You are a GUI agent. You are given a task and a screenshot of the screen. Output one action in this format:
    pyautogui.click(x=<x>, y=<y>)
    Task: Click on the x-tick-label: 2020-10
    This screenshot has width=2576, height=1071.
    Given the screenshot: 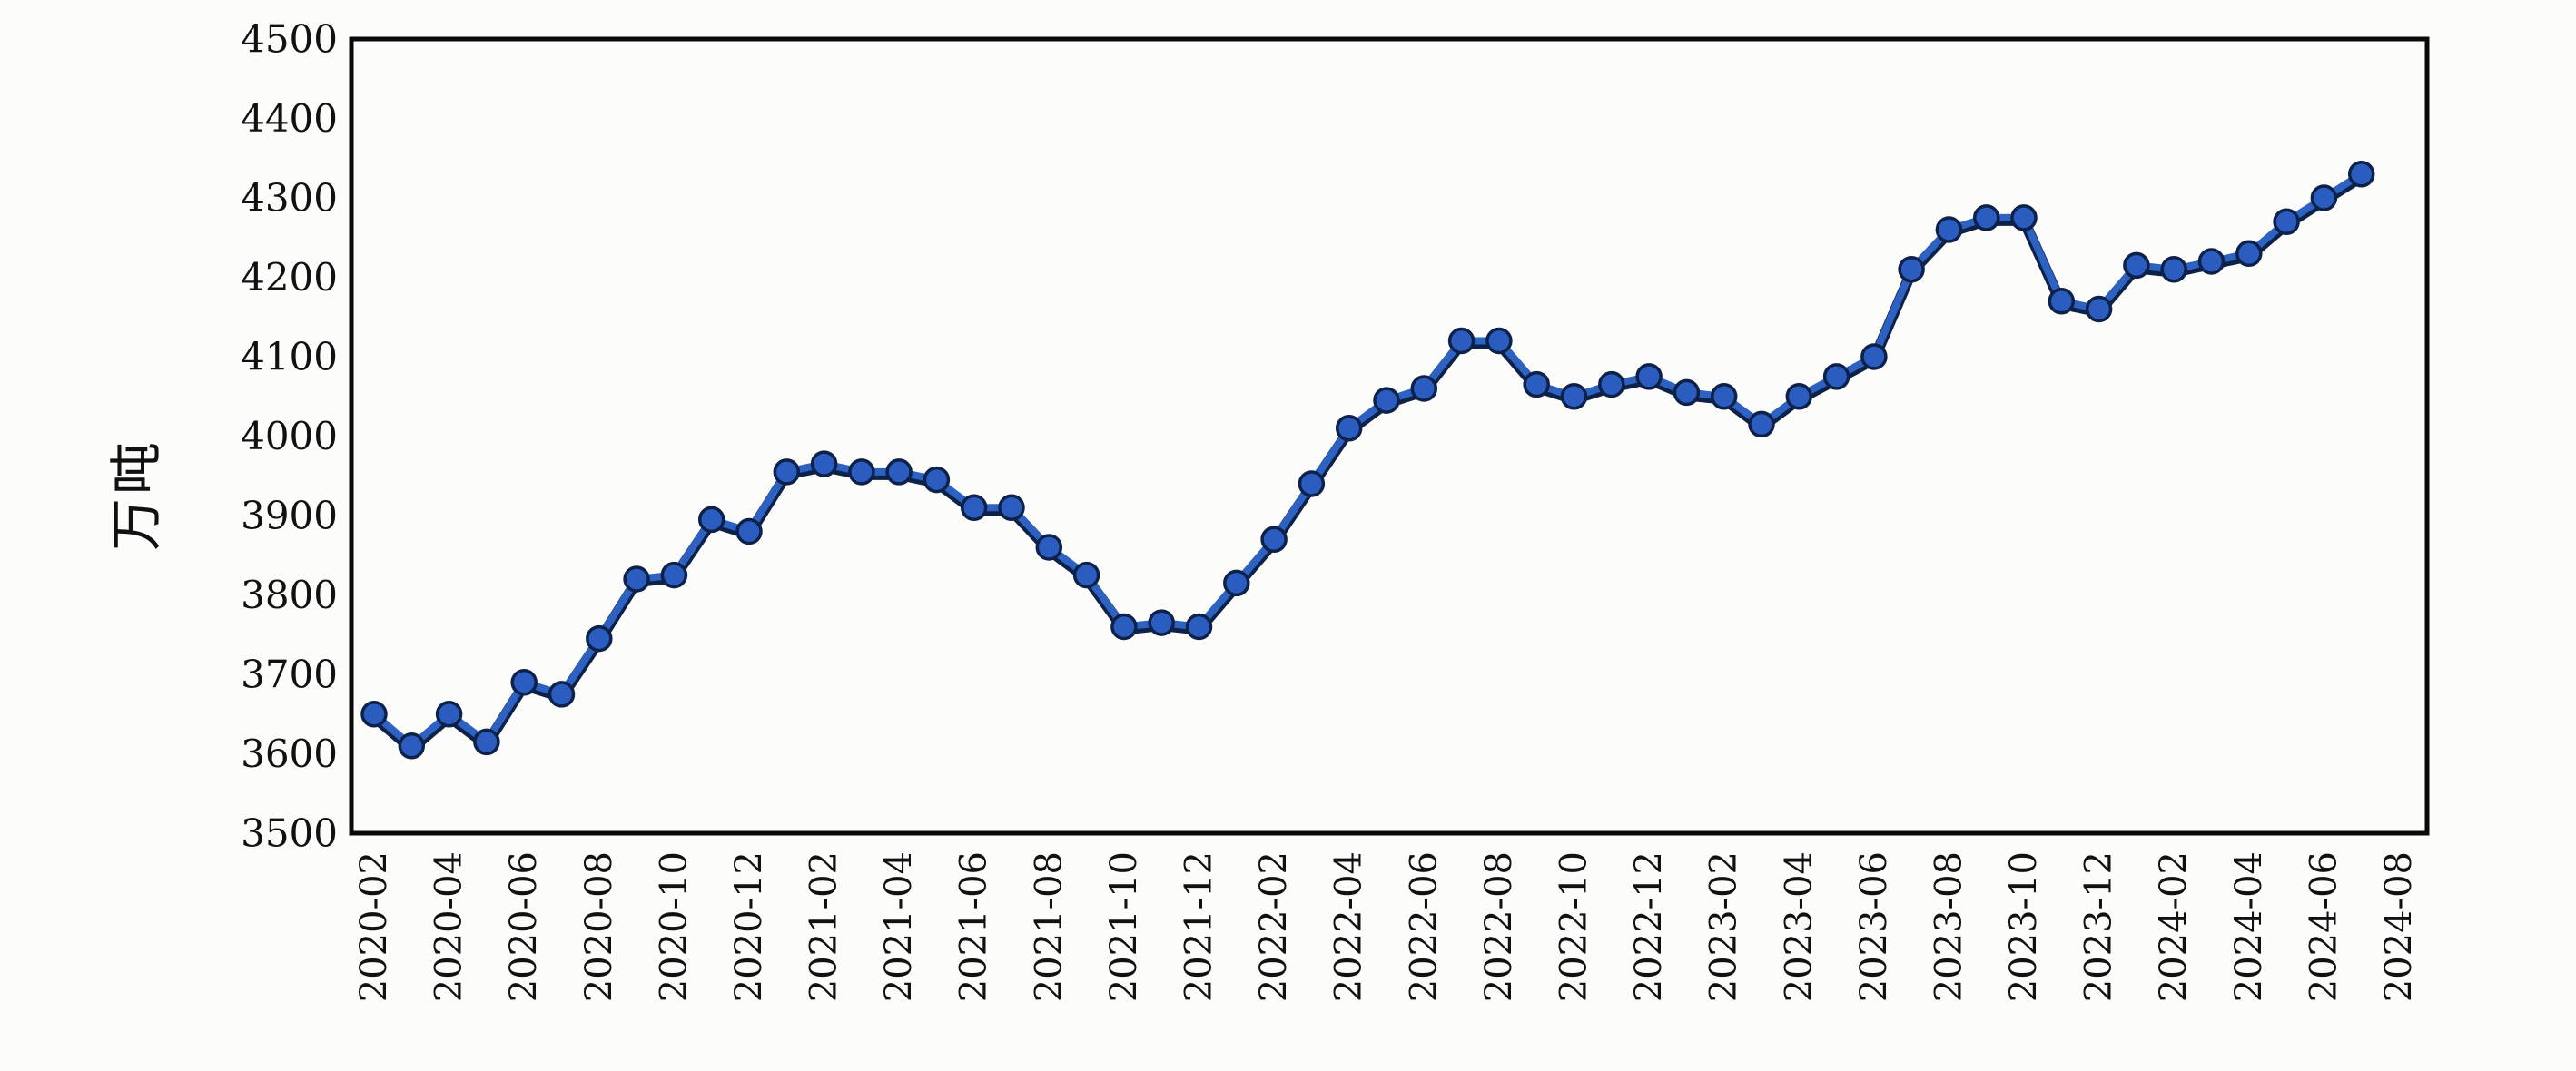 What is the action you would take?
    pyautogui.click(x=674, y=926)
    